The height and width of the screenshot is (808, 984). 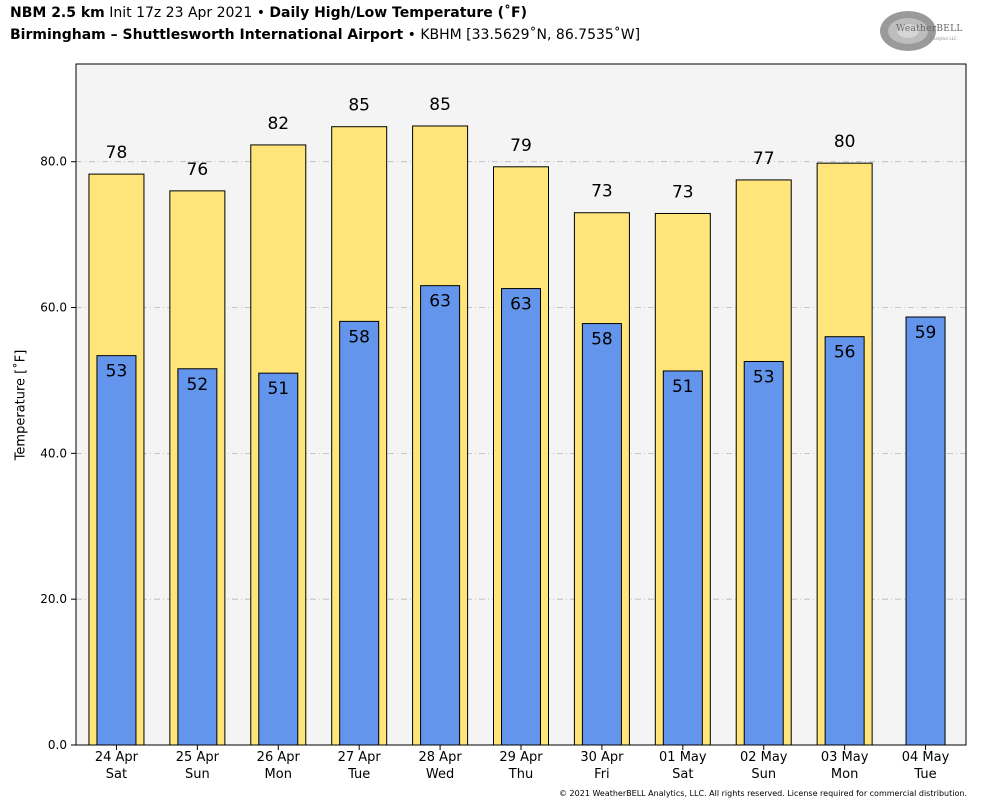 I want to click on x-tick-label-date: 26 Apr, so click(x=279, y=757).